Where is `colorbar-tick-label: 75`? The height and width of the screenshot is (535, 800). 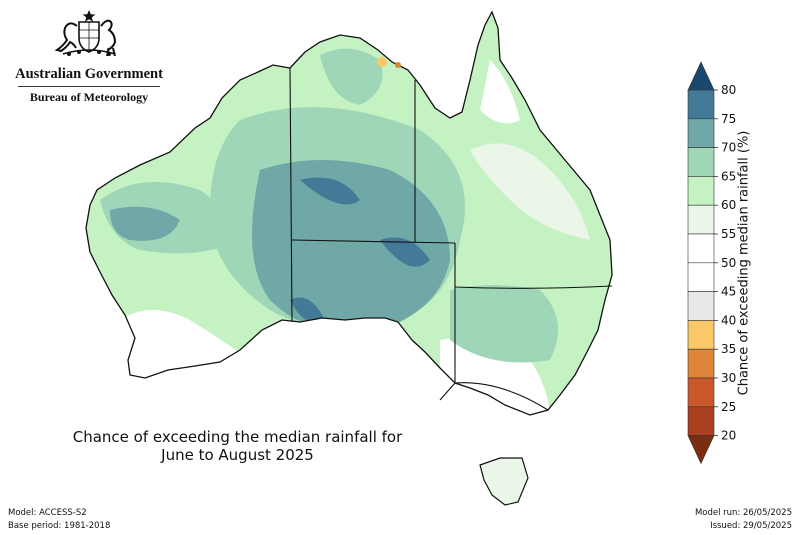 colorbar-tick-label: 75 is located at coordinates (728, 119).